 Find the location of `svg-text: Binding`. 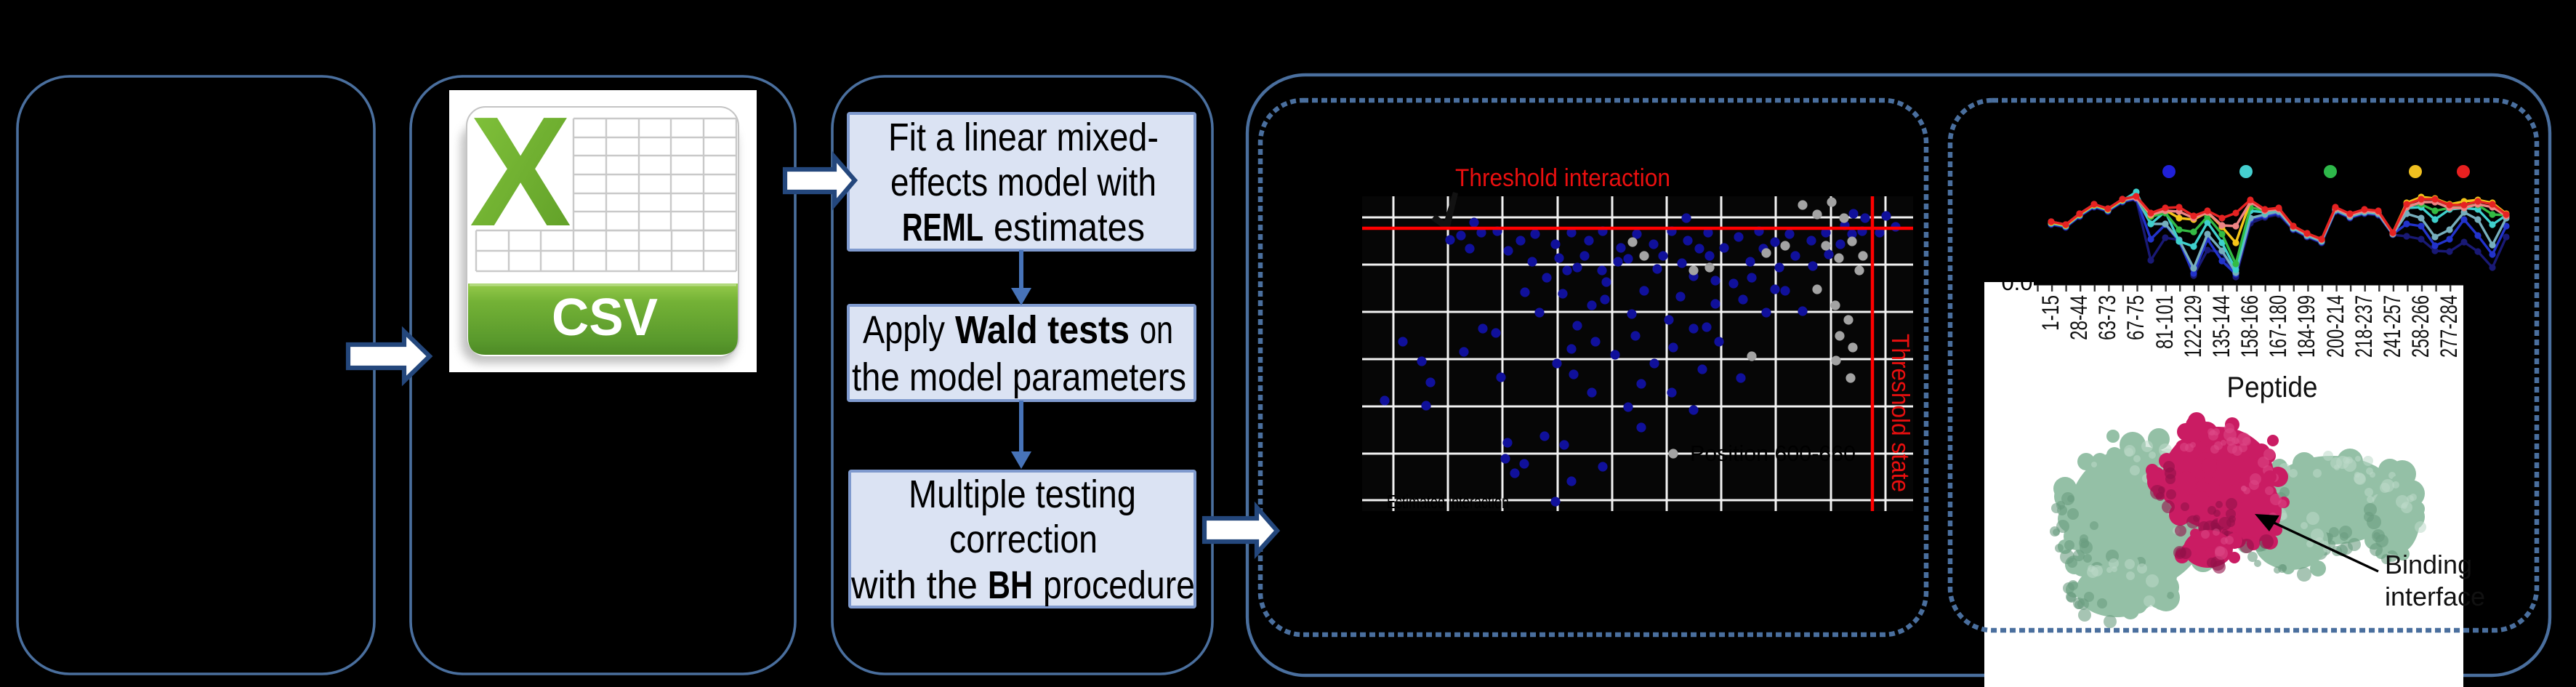

svg-text: Binding is located at coordinates (2428, 564).